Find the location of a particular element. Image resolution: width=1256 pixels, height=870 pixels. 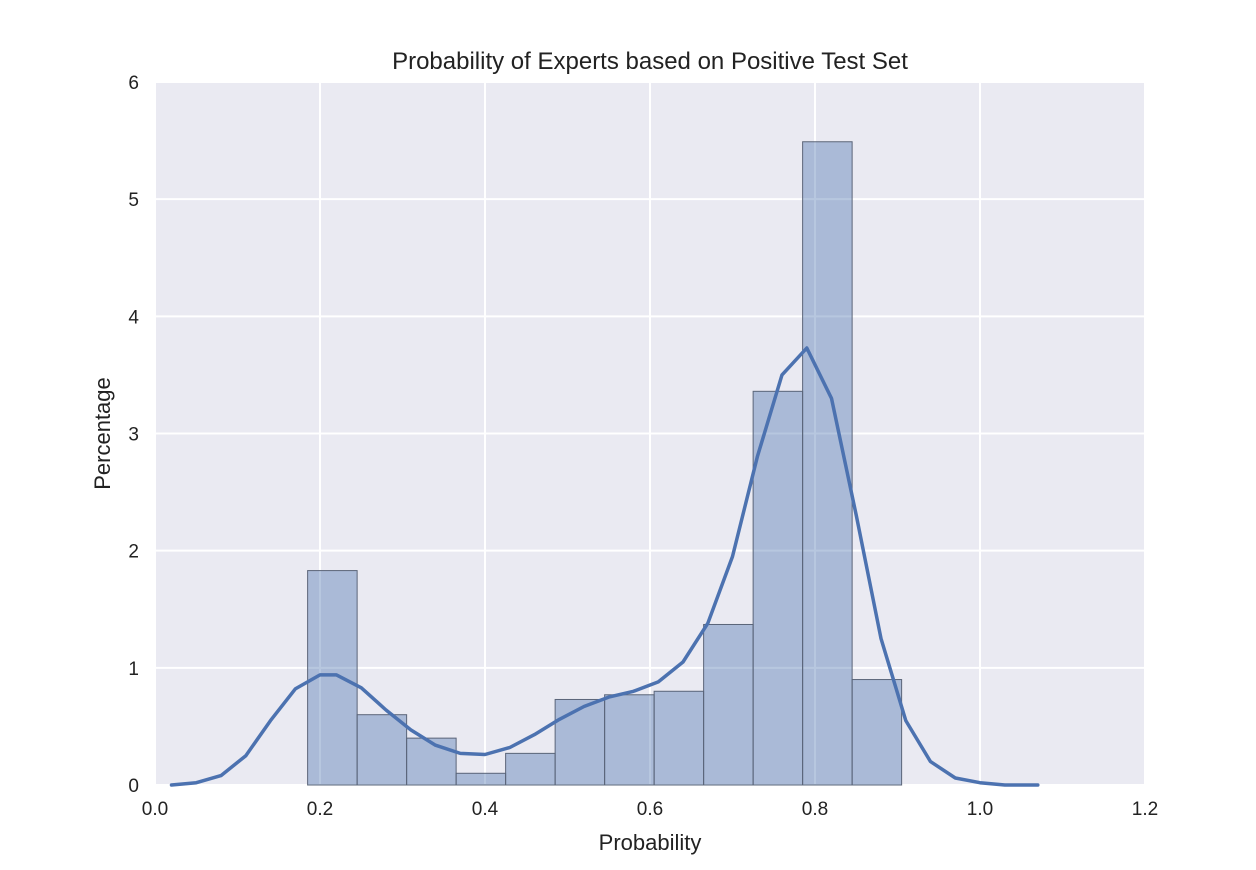

y-tick-label: 2 is located at coordinates (133, 552).